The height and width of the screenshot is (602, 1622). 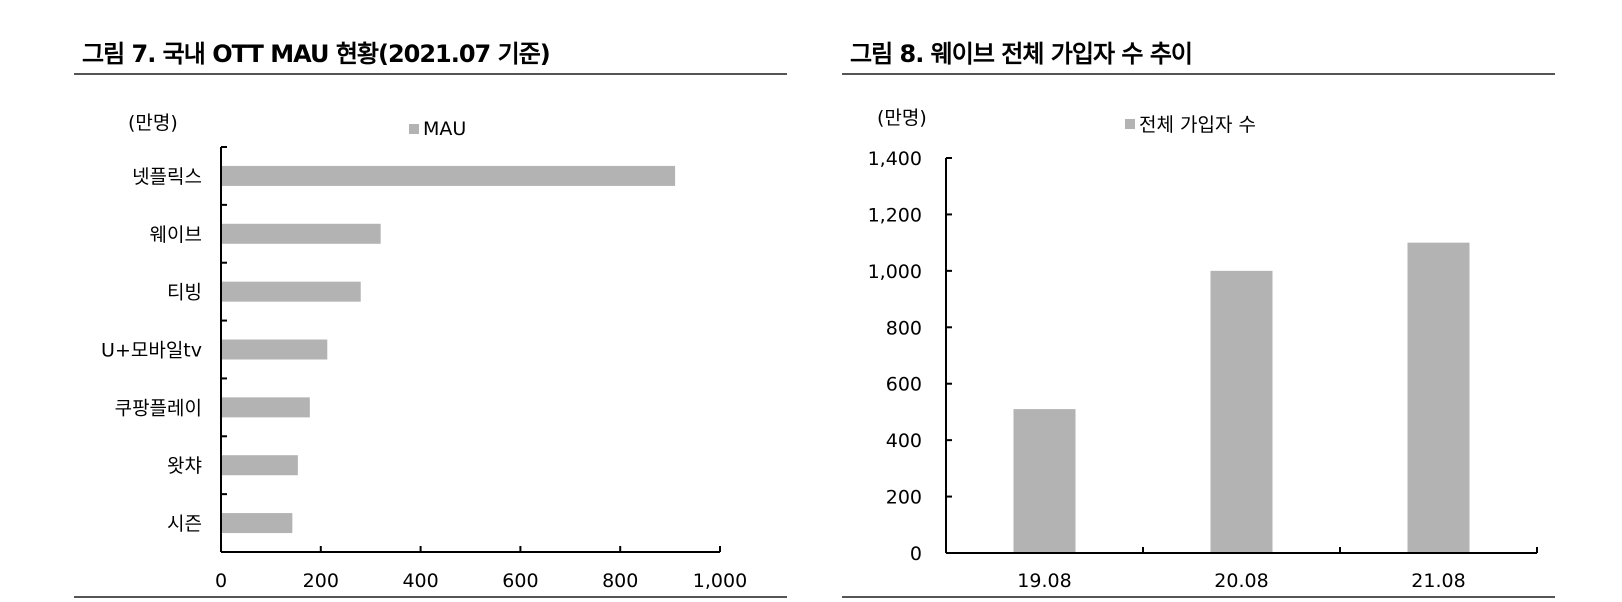 I want to click on chart2-x-tick-label: 20.08, so click(x=1241, y=581).